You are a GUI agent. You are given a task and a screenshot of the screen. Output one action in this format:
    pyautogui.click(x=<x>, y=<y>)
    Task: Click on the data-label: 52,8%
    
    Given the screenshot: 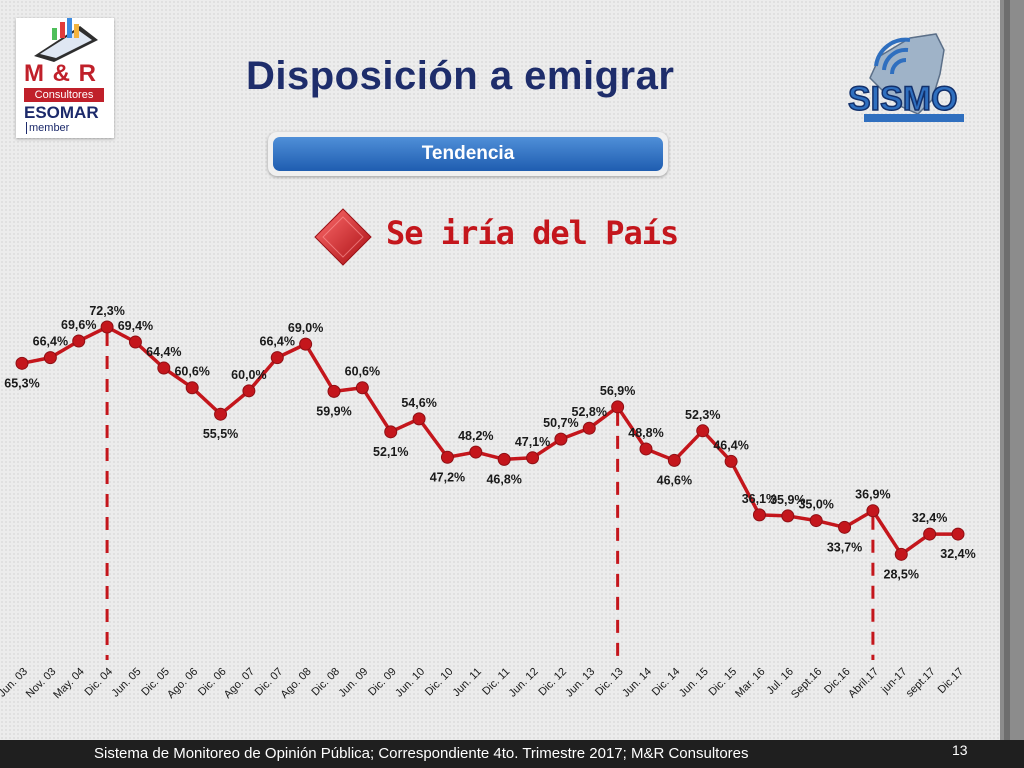 What is the action you would take?
    pyautogui.click(x=589, y=412)
    